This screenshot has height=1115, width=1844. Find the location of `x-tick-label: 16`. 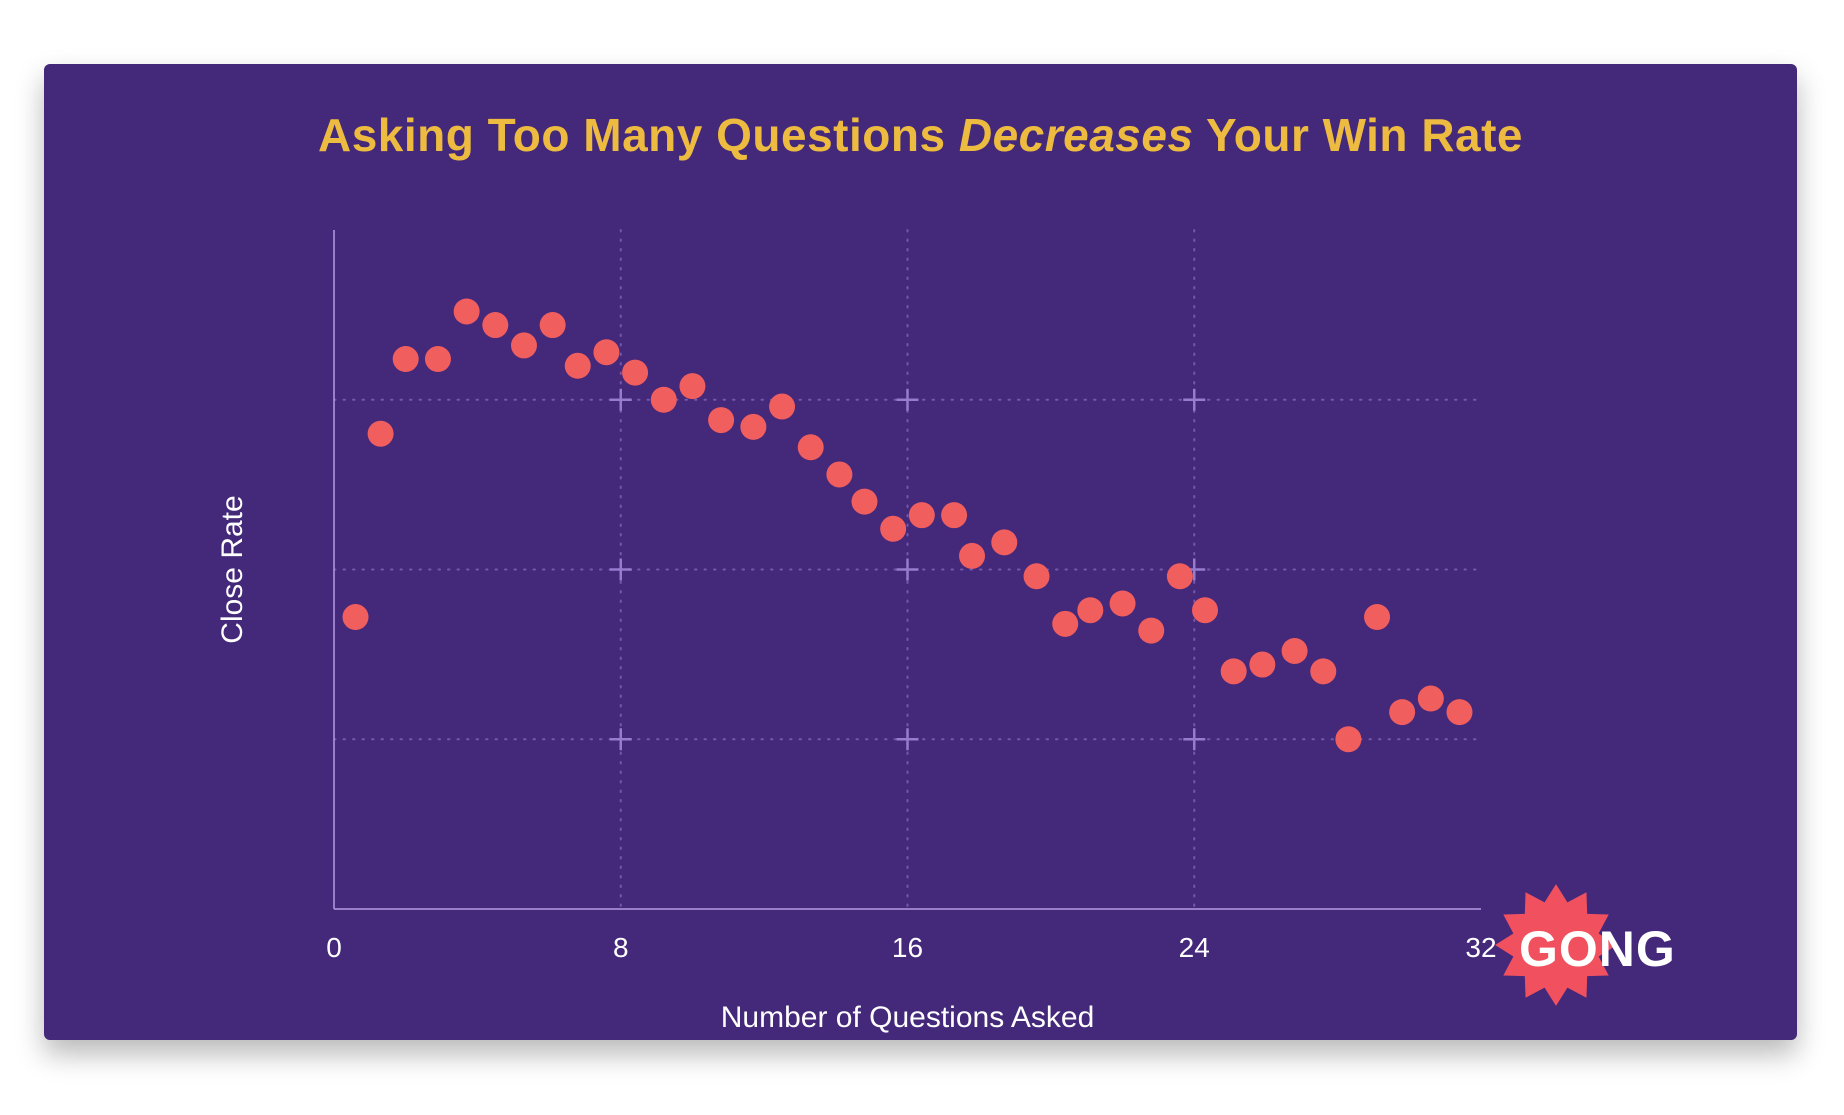

x-tick-label: 16 is located at coordinates (907, 947).